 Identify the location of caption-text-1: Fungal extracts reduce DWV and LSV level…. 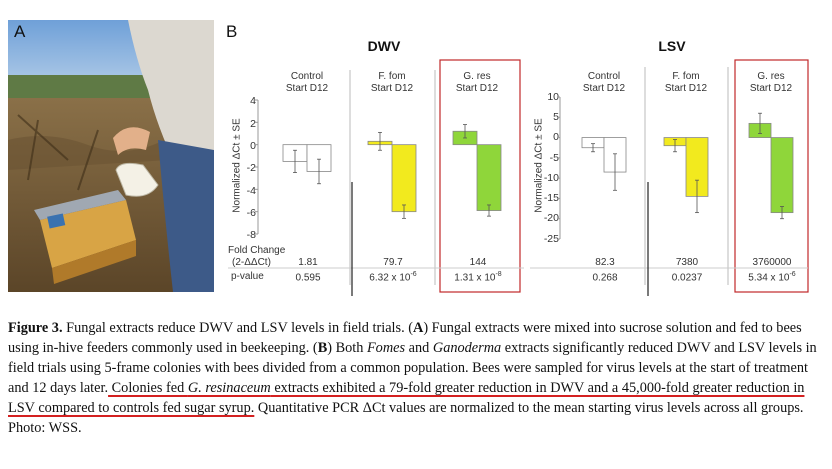
(237, 328).